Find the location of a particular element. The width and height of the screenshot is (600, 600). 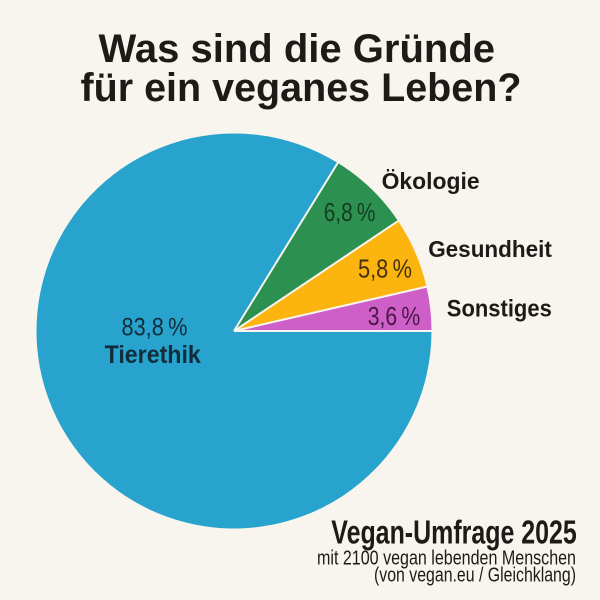

svg-text:mit 2100 vegan lebenden Mensch: mit 2100 vegan lebenden Menschen is located at coordinates (446, 558).